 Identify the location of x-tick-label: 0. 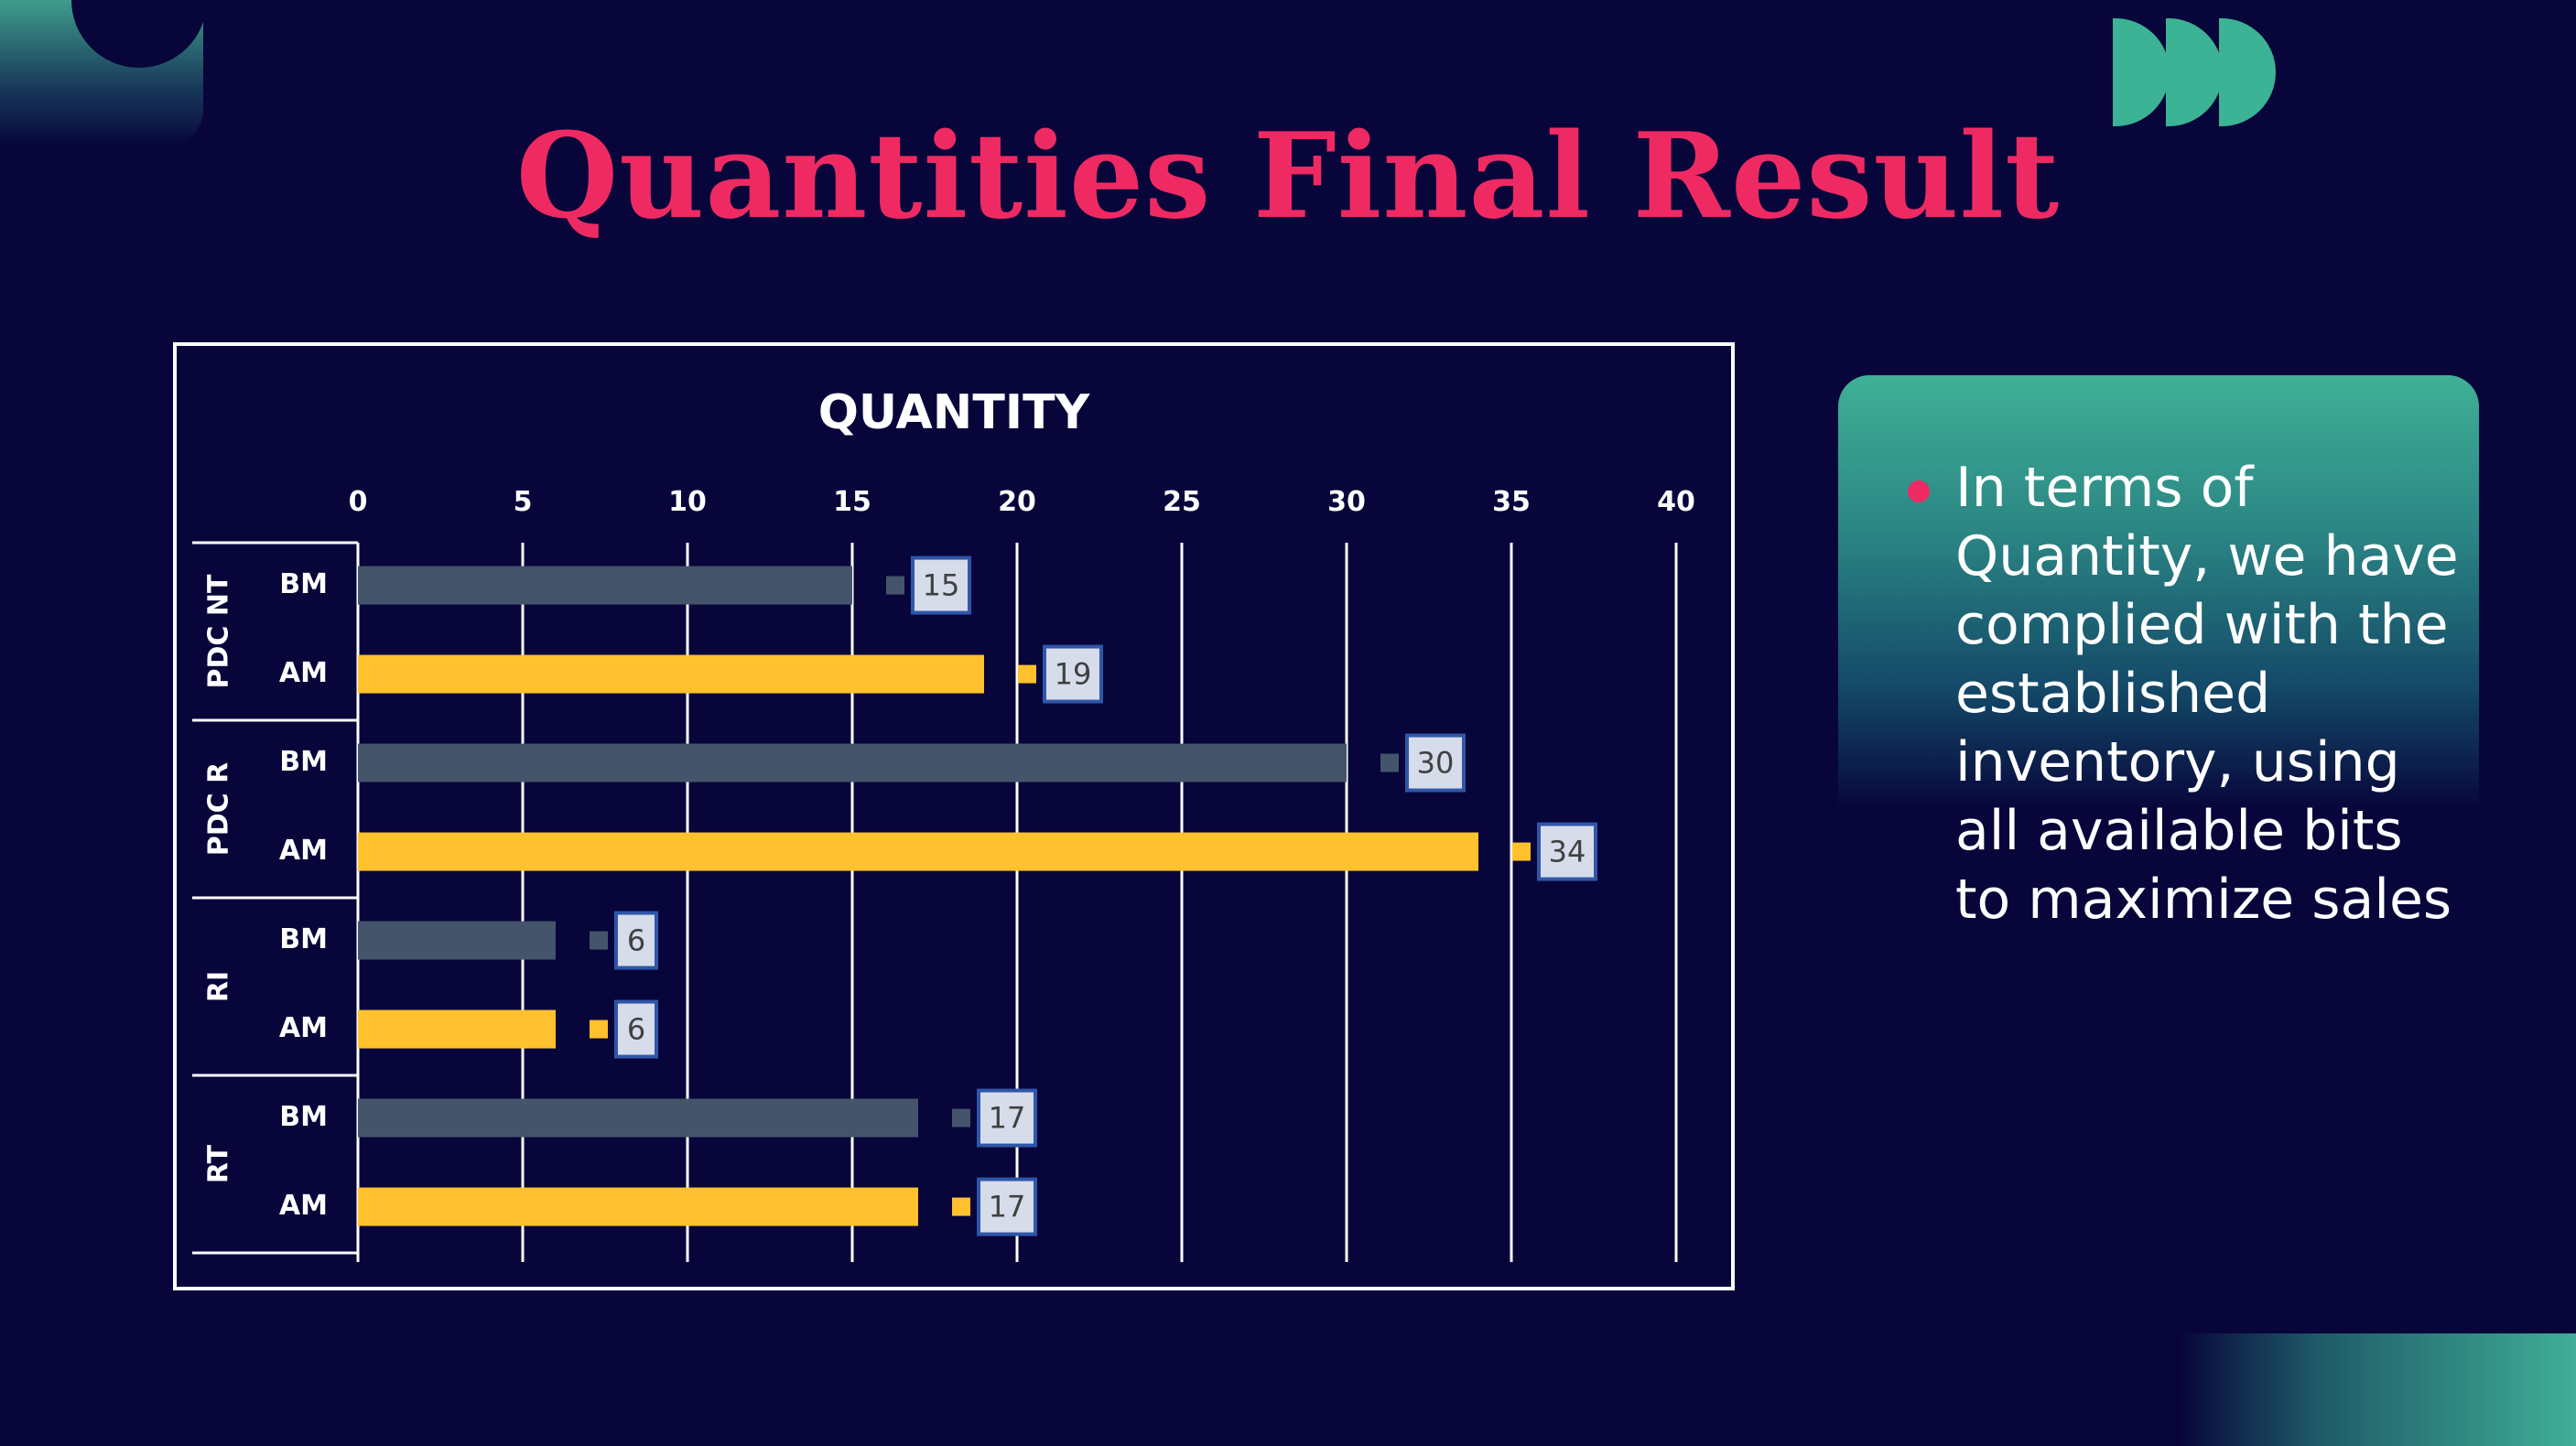
(359, 502).